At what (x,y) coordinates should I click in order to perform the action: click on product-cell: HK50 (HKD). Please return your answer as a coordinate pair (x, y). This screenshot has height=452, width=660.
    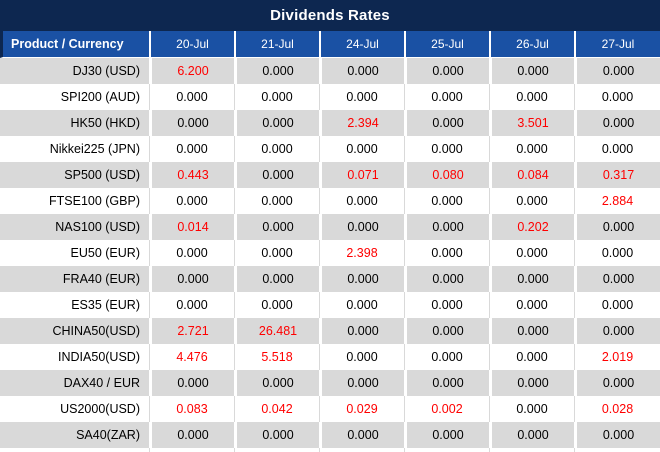
    Looking at the image, I should click on (74, 123).